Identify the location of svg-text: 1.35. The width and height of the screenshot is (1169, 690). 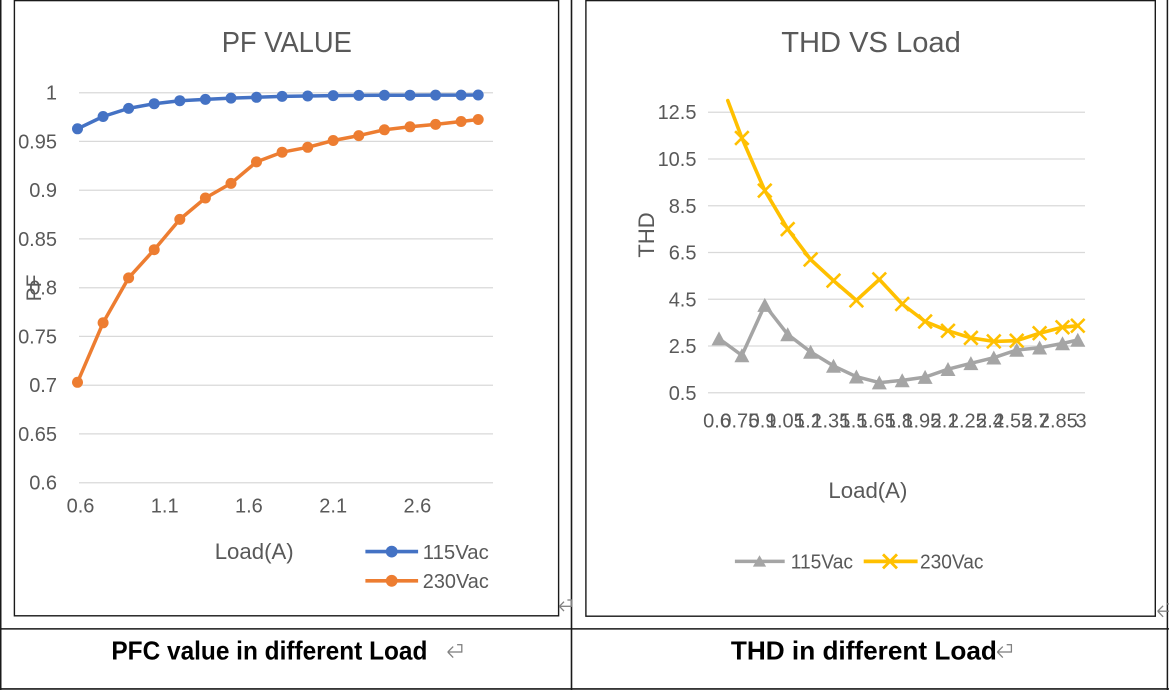
(830, 421).